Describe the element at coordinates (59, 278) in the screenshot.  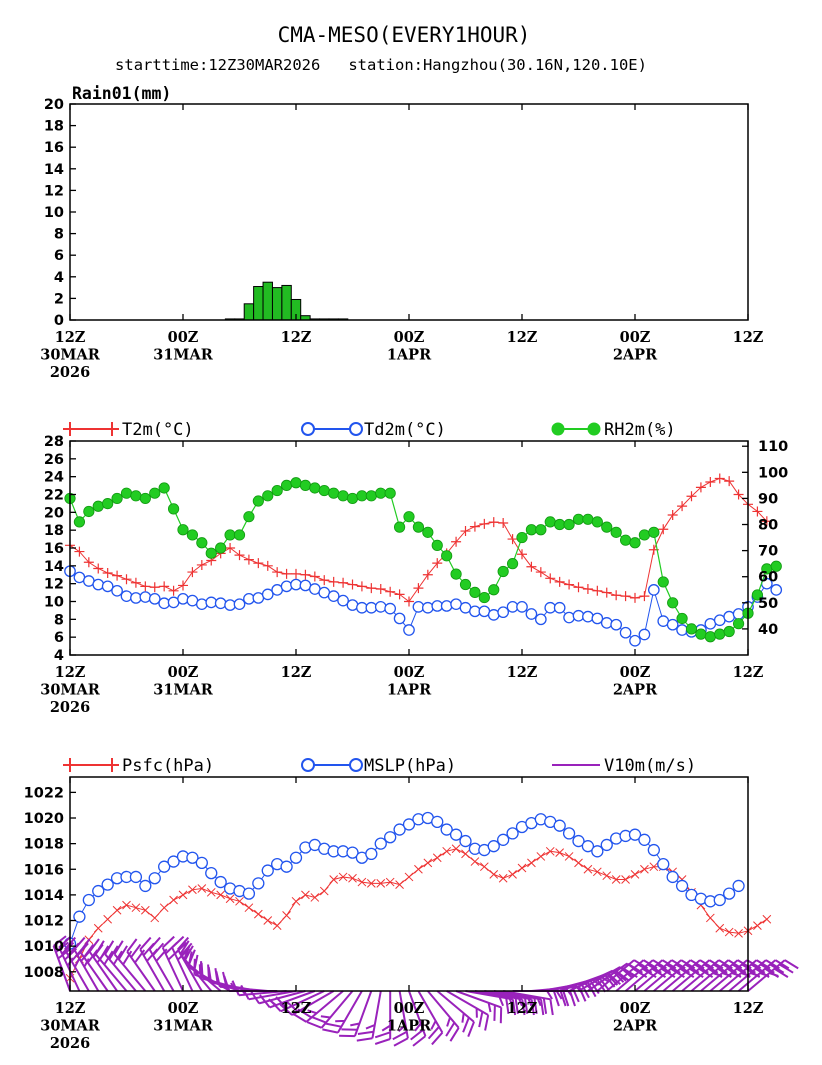
I see `y-tick-label: 4` at that location.